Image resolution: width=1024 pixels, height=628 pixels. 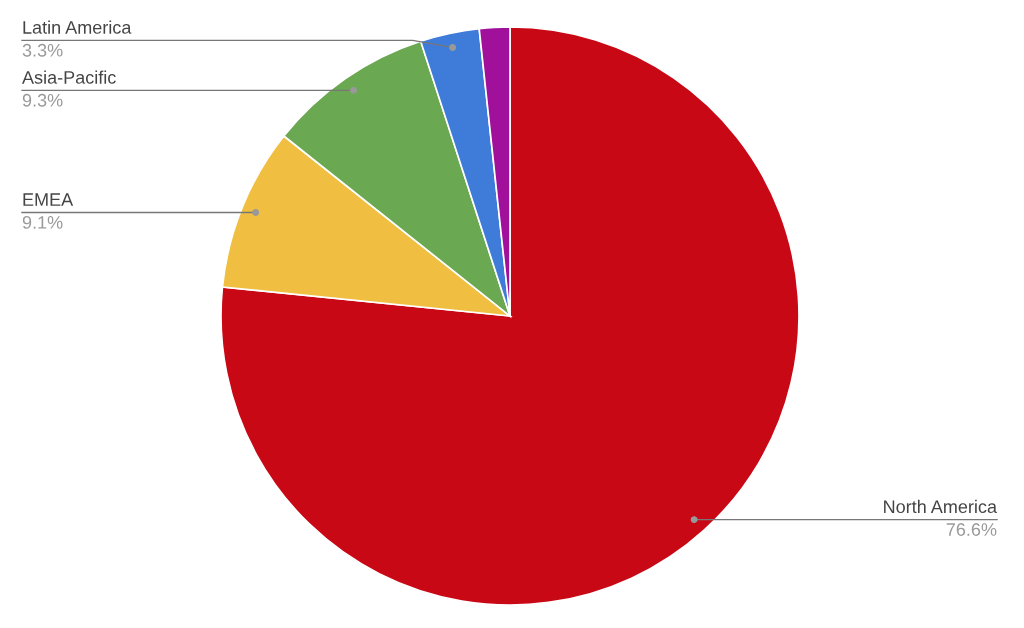 What do you see at coordinates (48, 199) in the screenshot?
I see `slice-label: EMEA` at bounding box center [48, 199].